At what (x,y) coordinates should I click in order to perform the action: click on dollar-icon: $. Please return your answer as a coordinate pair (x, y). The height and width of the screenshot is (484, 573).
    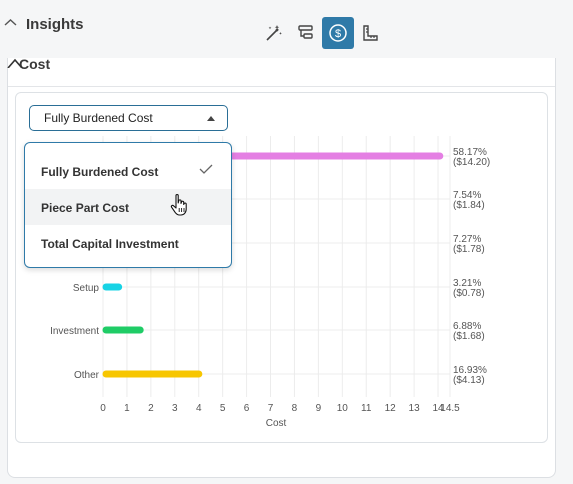
    Looking at the image, I should click on (338, 33).